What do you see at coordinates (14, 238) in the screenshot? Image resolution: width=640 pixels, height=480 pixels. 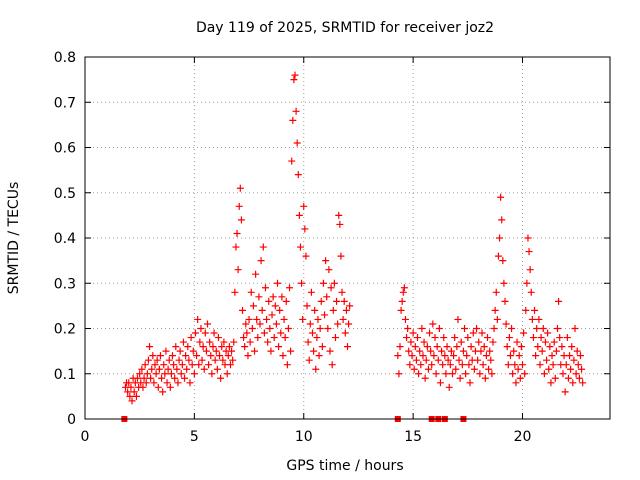 I see `y-axis-label: SRMTID / TECUs` at bounding box center [14, 238].